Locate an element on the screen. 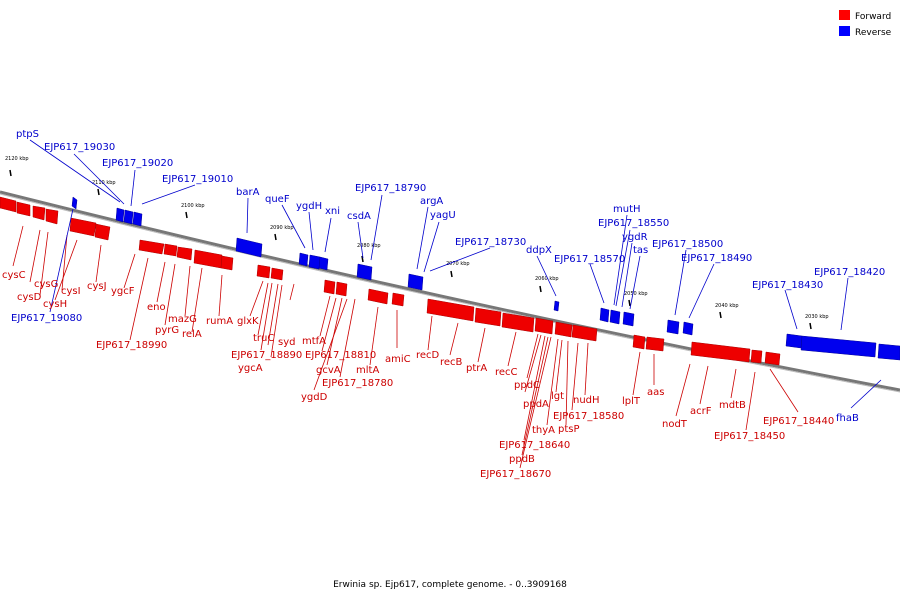 The width and height of the screenshot is (900, 600). legend: Forward Reverse is located at coordinates (865, 24).